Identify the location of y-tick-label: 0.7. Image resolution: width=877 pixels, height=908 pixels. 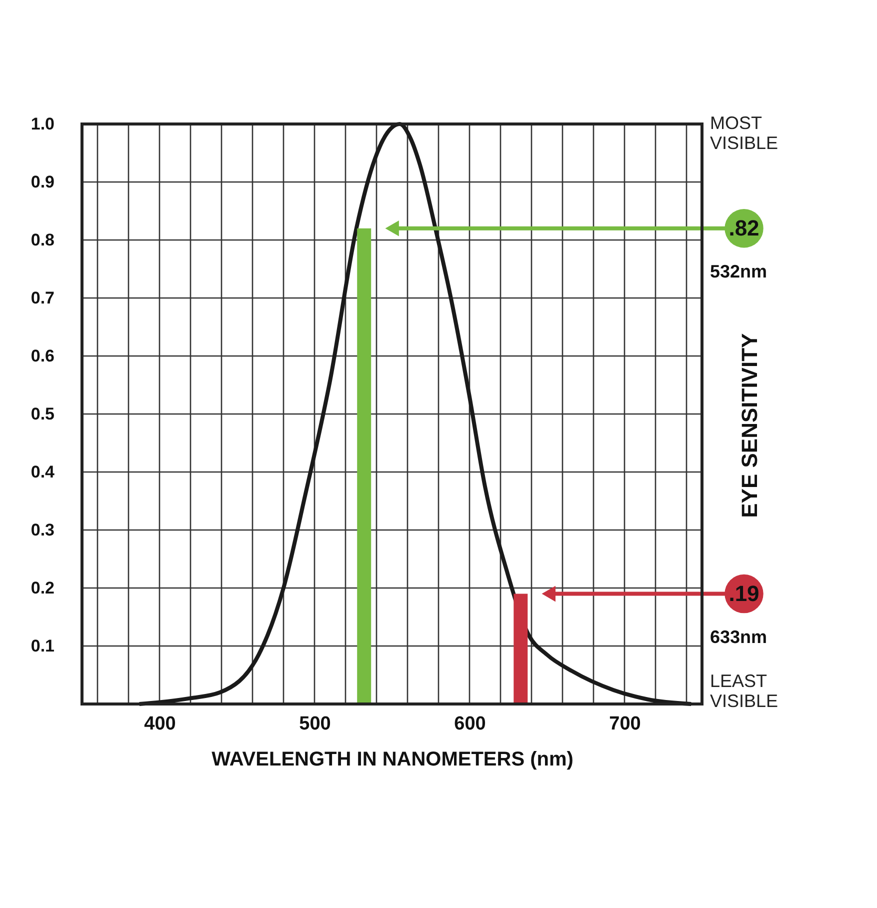
(42, 298).